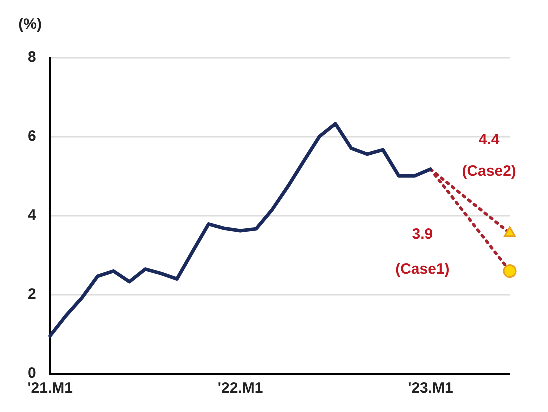 Image resolution: width=548 pixels, height=412 pixels. I want to click on y-tick-label: 2, so click(32, 295).